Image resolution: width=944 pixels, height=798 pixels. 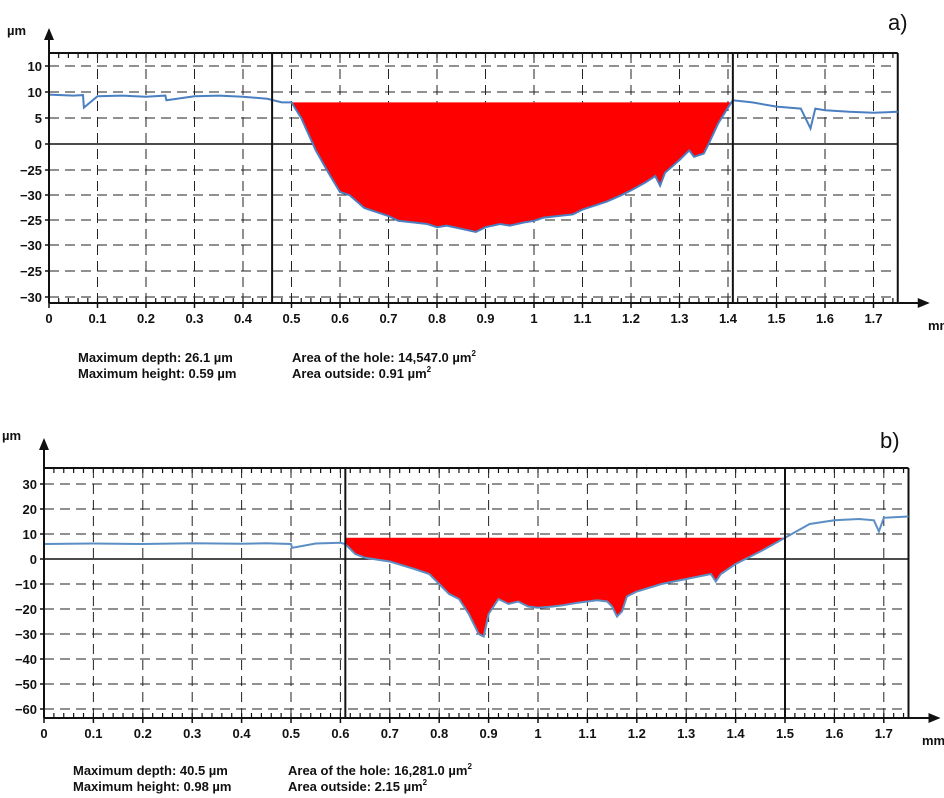 What do you see at coordinates (38, 118) in the screenshot?
I see `y-tick-label: 5` at bounding box center [38, 118].